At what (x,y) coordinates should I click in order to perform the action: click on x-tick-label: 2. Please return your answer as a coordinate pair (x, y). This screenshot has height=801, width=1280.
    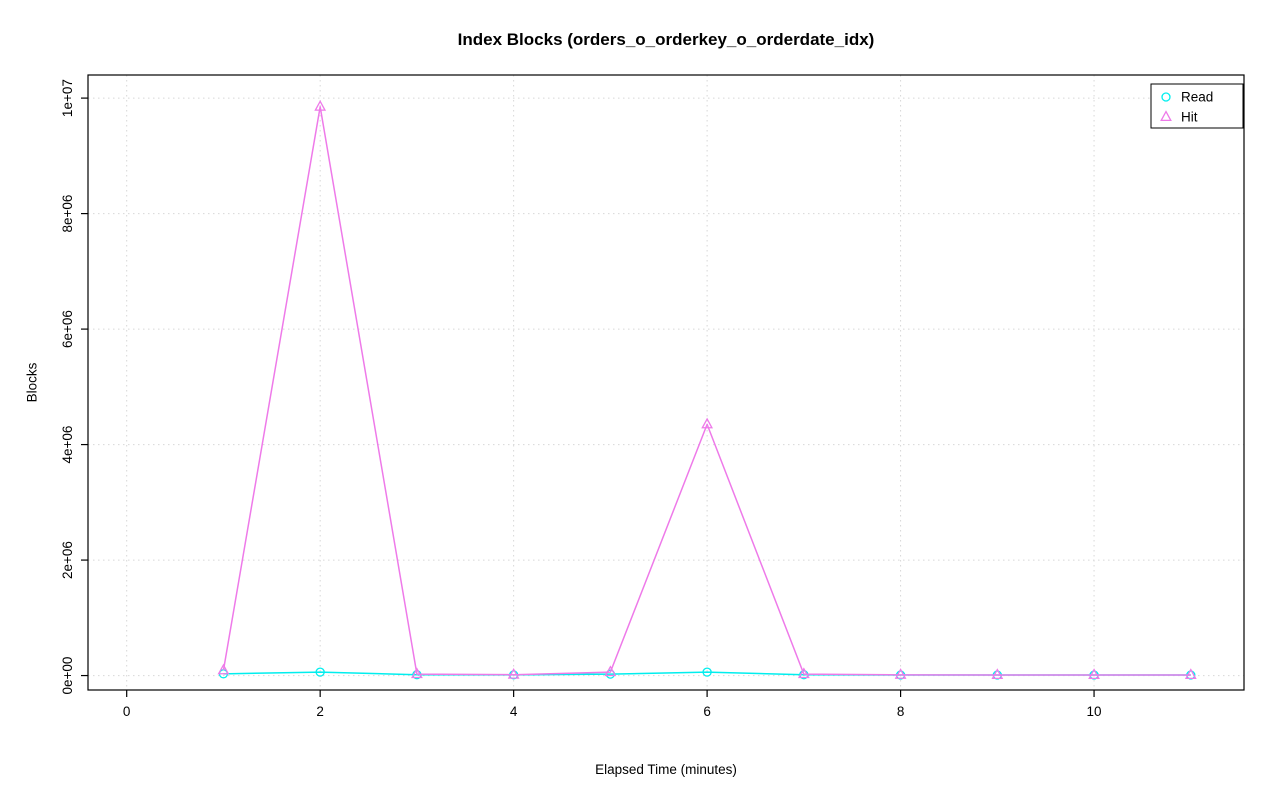
    Looking at the image, I should click on (320, 711).